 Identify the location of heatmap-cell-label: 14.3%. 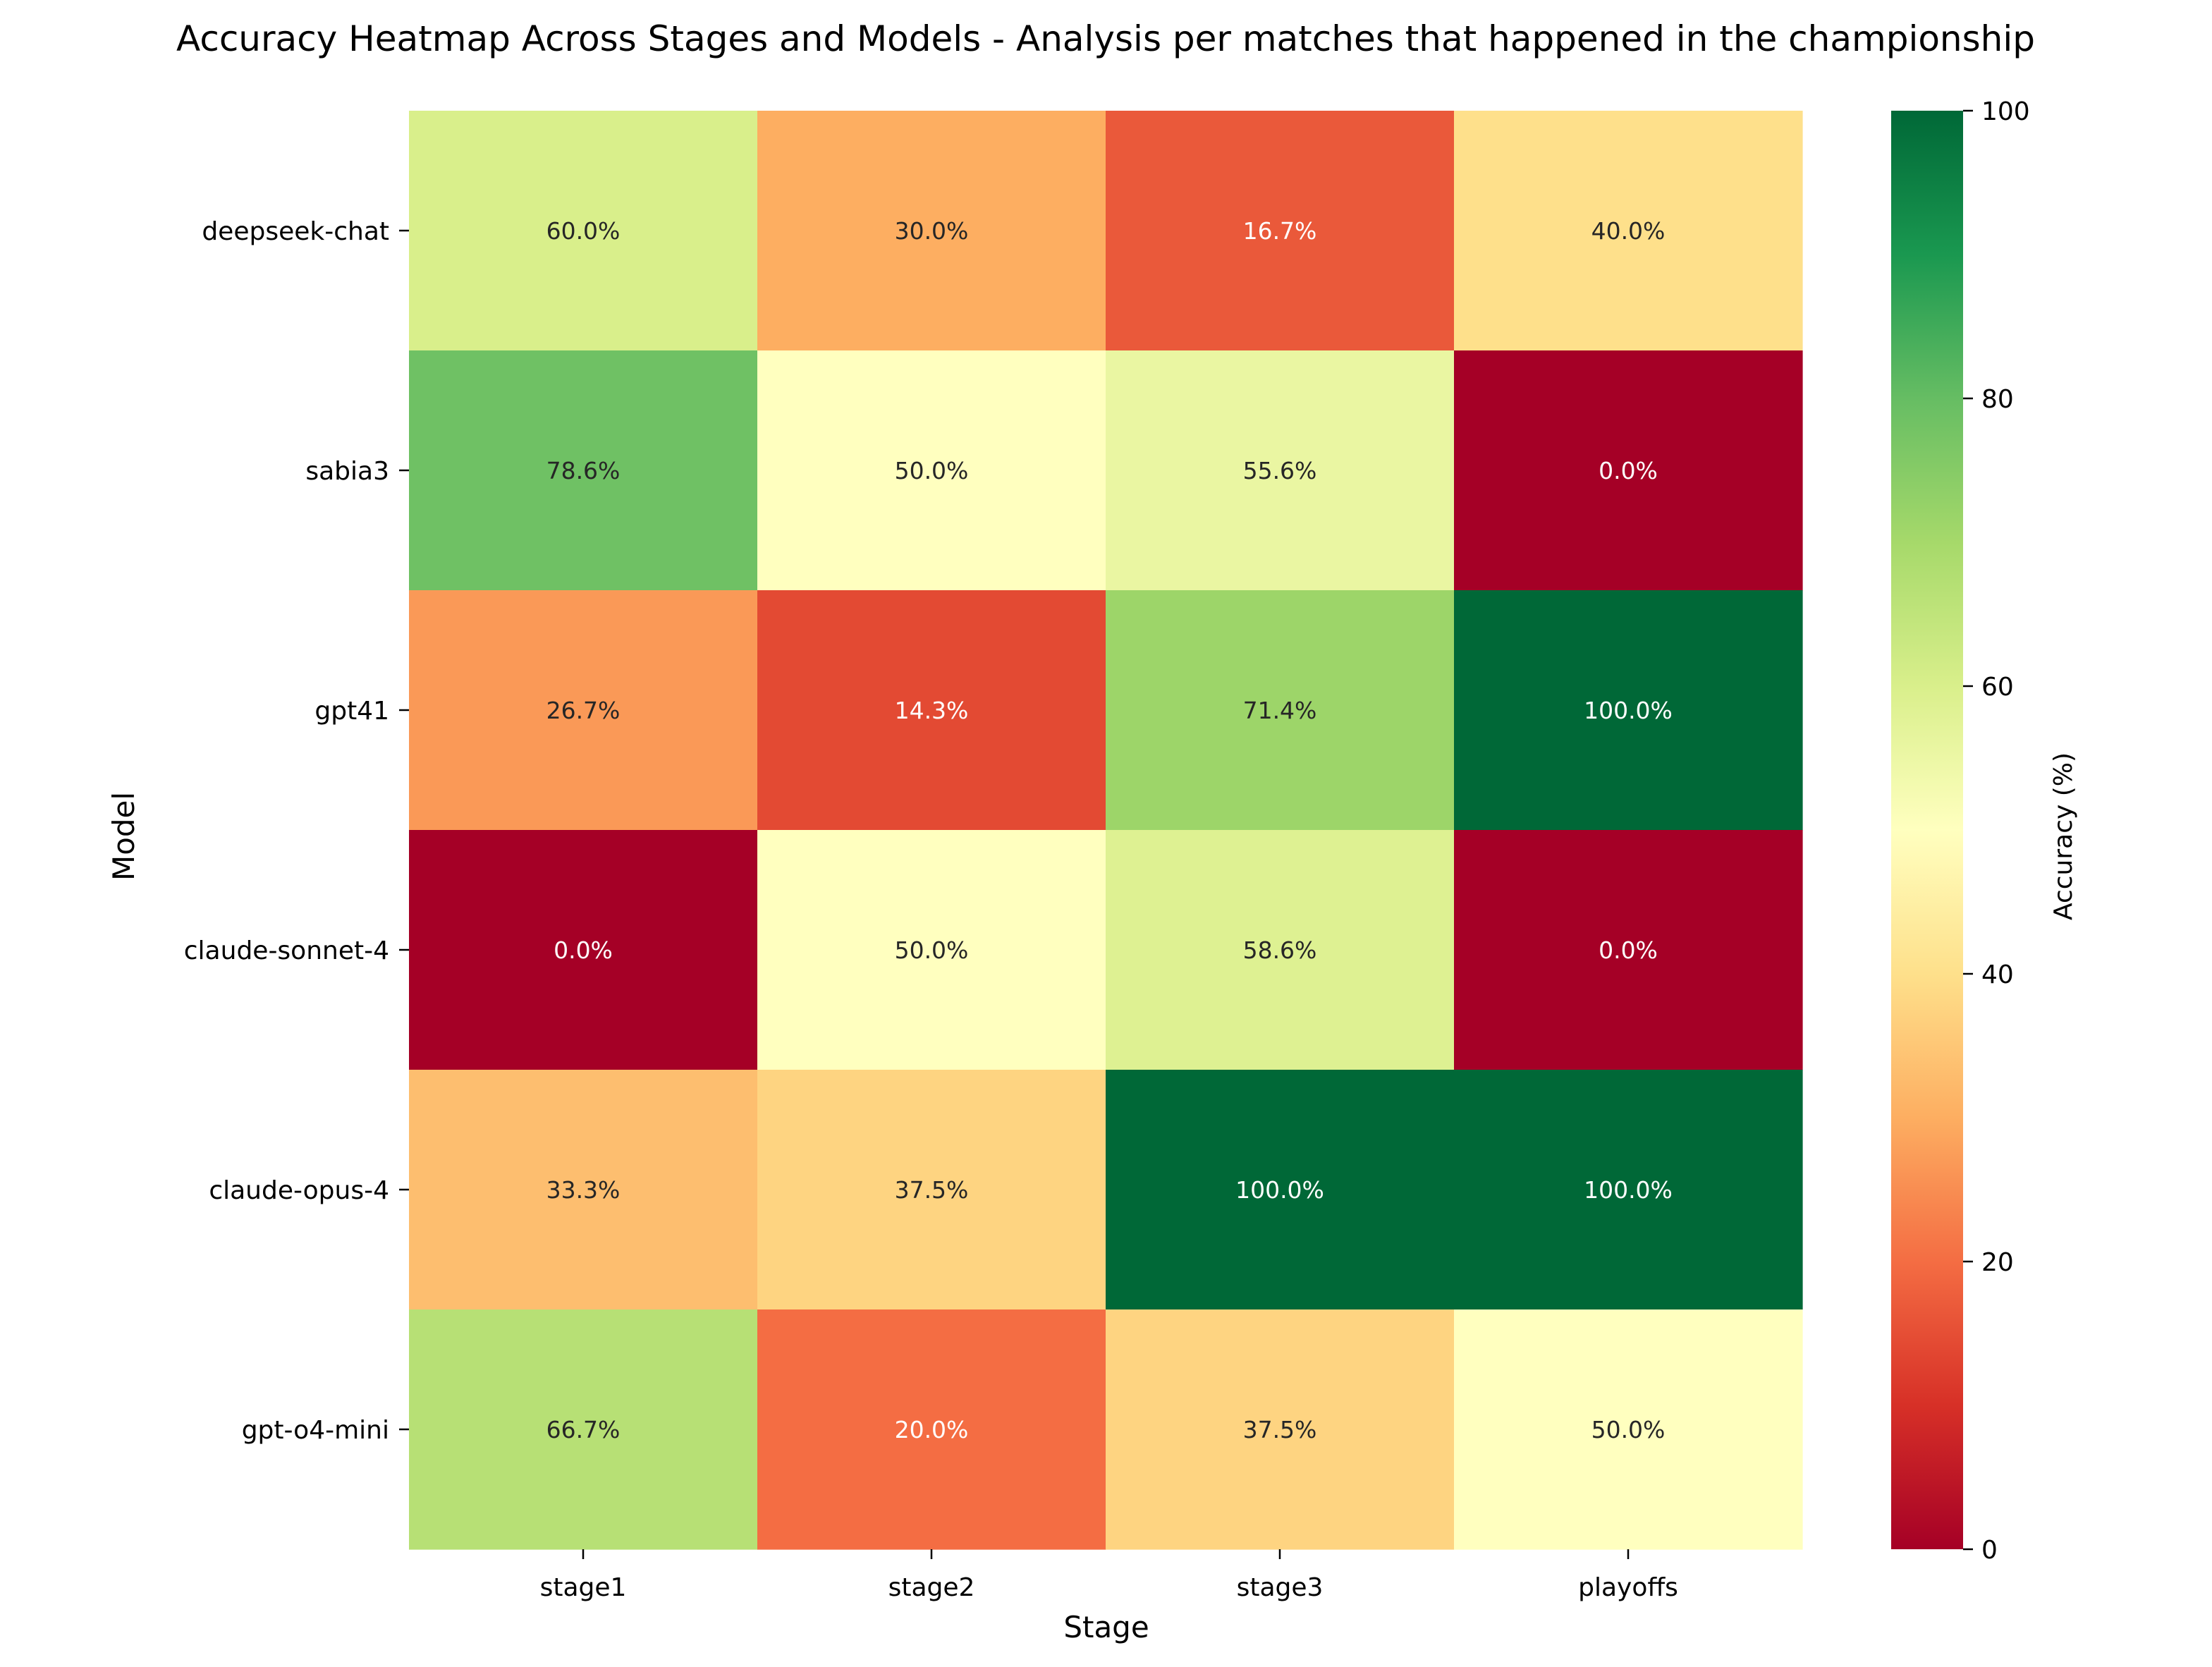
(932, 710).